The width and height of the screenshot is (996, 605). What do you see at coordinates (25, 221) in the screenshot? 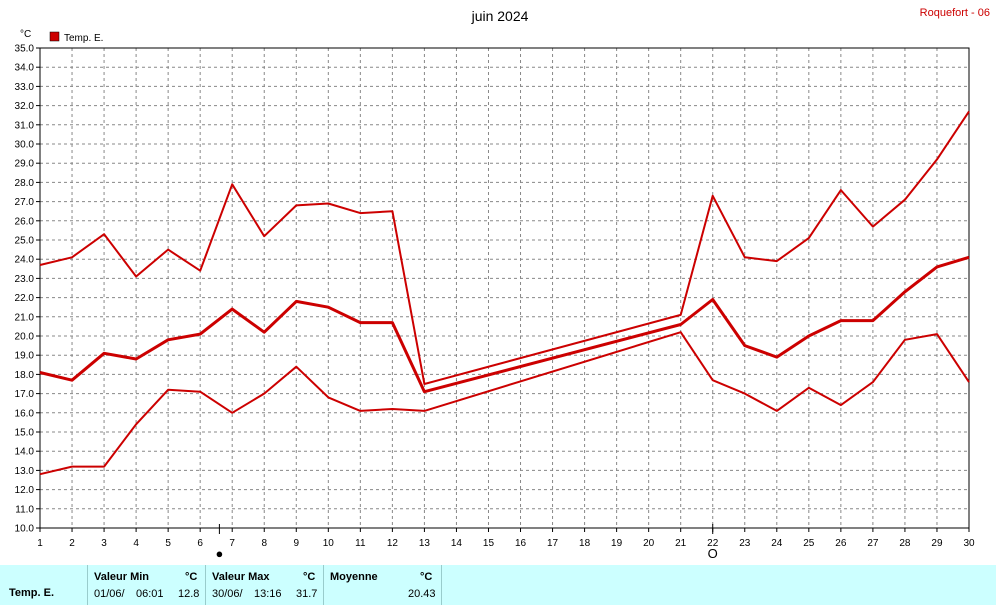
I see `y-tick-label: 26.0` at bounding box center [25, 221].